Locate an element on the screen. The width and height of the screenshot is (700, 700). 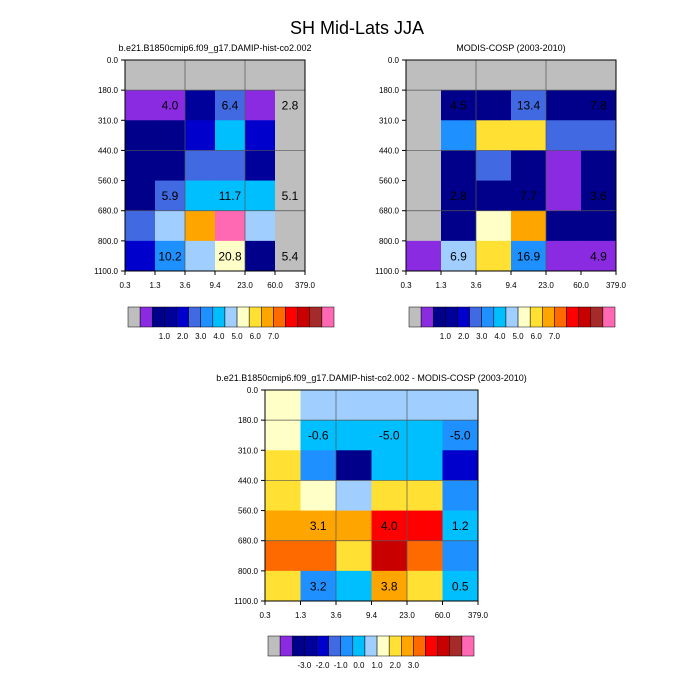
colorbar-tick-label: 2.0 is located at coordinates (464, 336).